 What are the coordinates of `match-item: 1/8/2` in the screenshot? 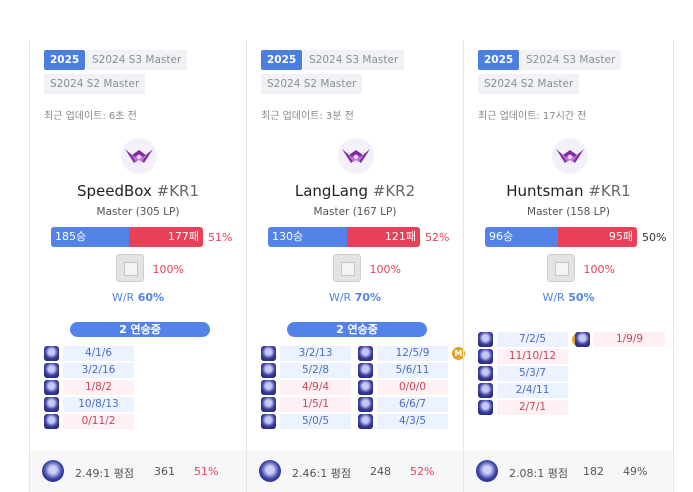 It's located at (94, 387).